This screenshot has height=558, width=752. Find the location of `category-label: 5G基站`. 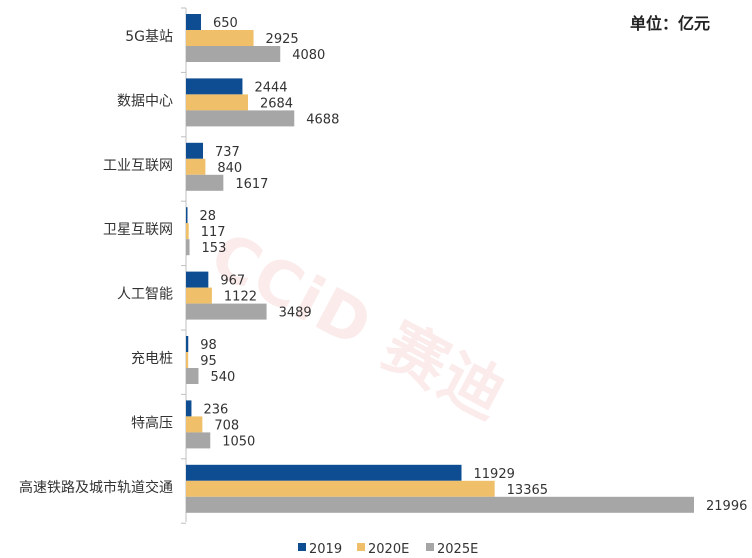

category-label: 5G基站 is located at coordinates (149, 36).